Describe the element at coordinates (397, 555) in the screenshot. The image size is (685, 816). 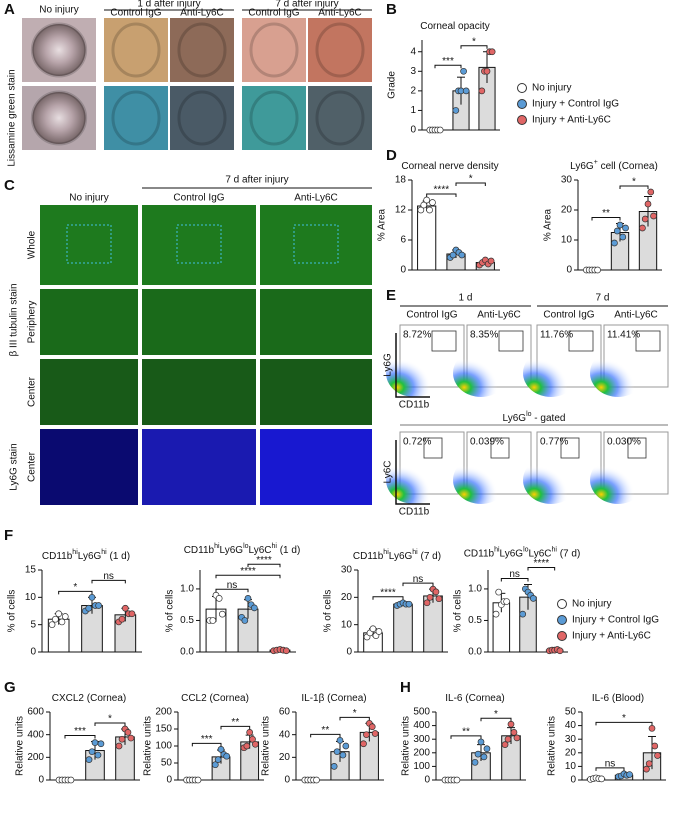
I see `chart-title: CD11bhiLy6Ghi (7 d)` at that location.